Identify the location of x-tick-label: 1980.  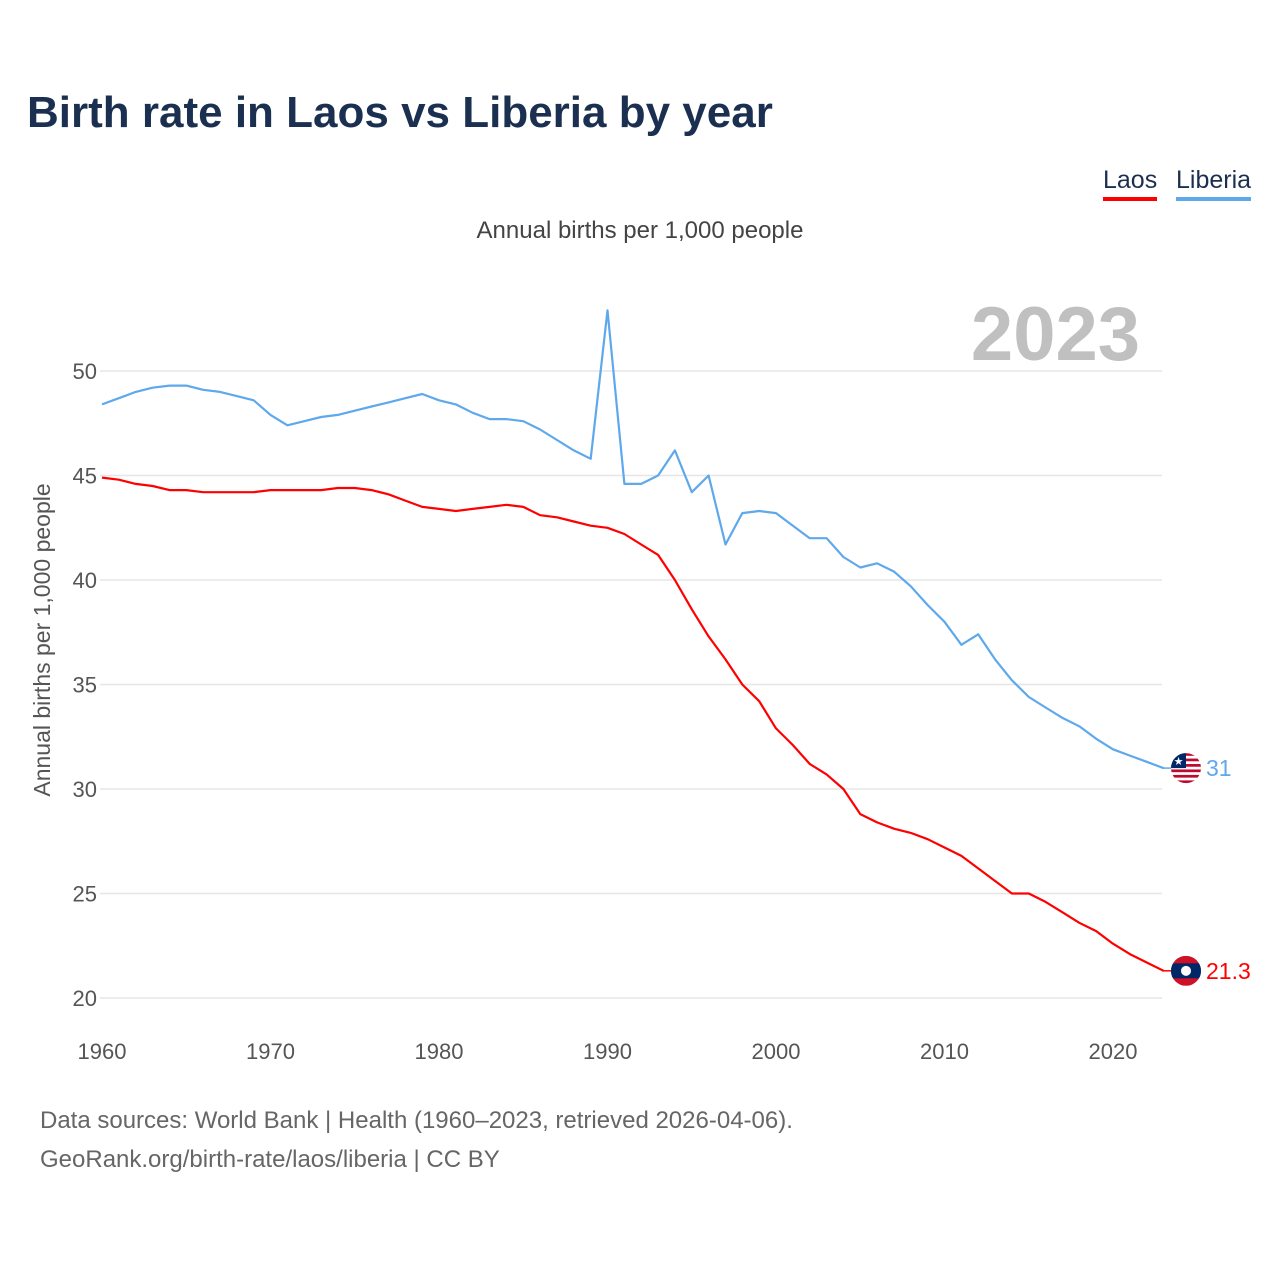
(439, 1051).